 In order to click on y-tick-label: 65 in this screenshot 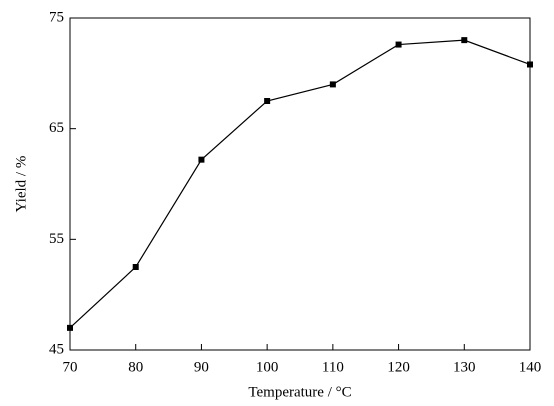, I will do `click(56, 128)`.